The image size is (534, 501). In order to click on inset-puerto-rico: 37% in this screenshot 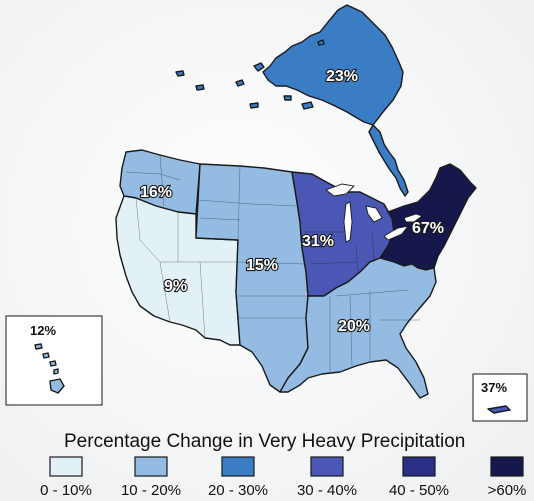, I will do `click(500, 397)`.